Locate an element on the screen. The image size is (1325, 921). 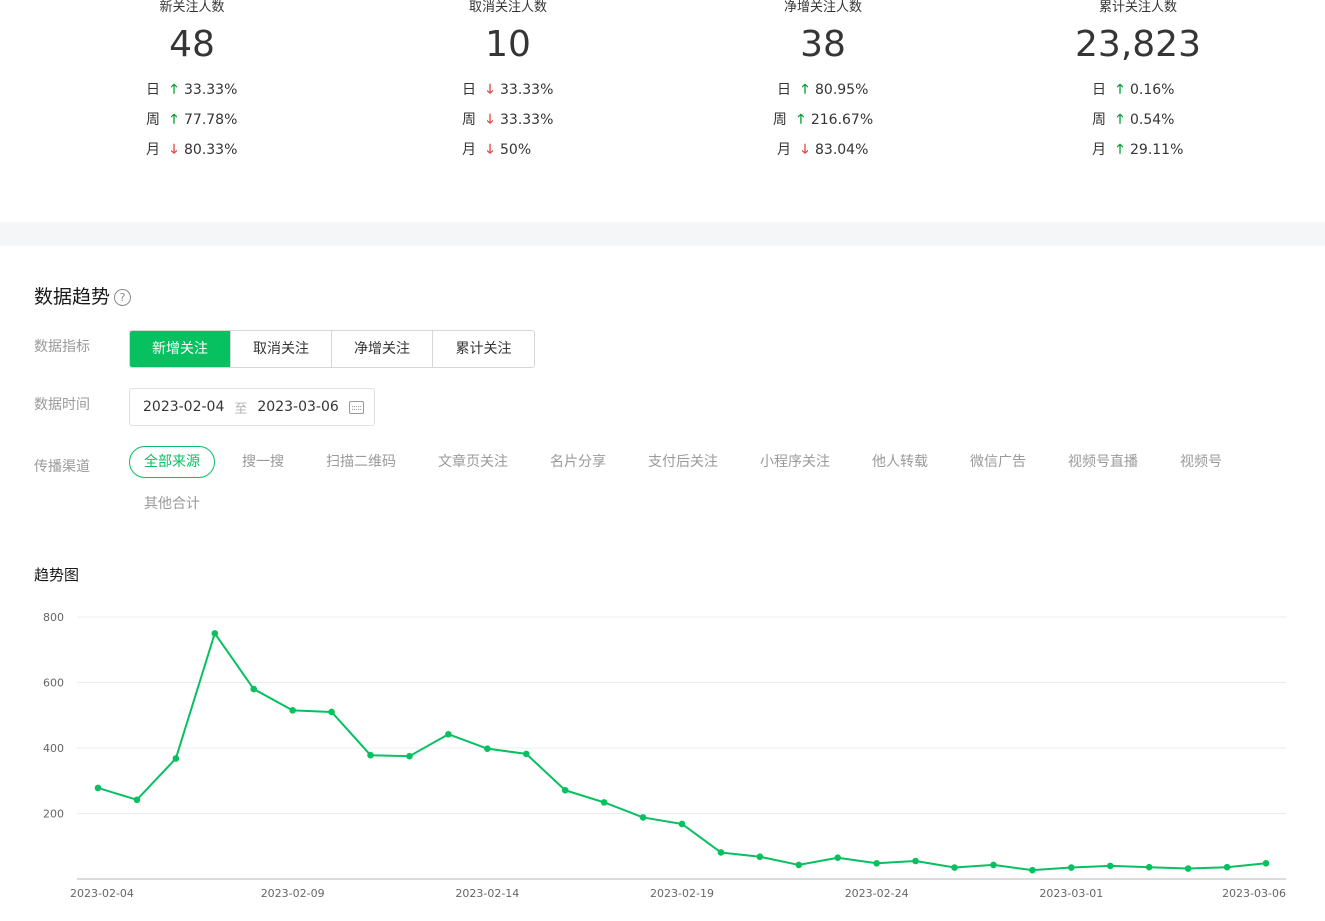
pct-value: 0.16% is located at coordinates (1152, 90).